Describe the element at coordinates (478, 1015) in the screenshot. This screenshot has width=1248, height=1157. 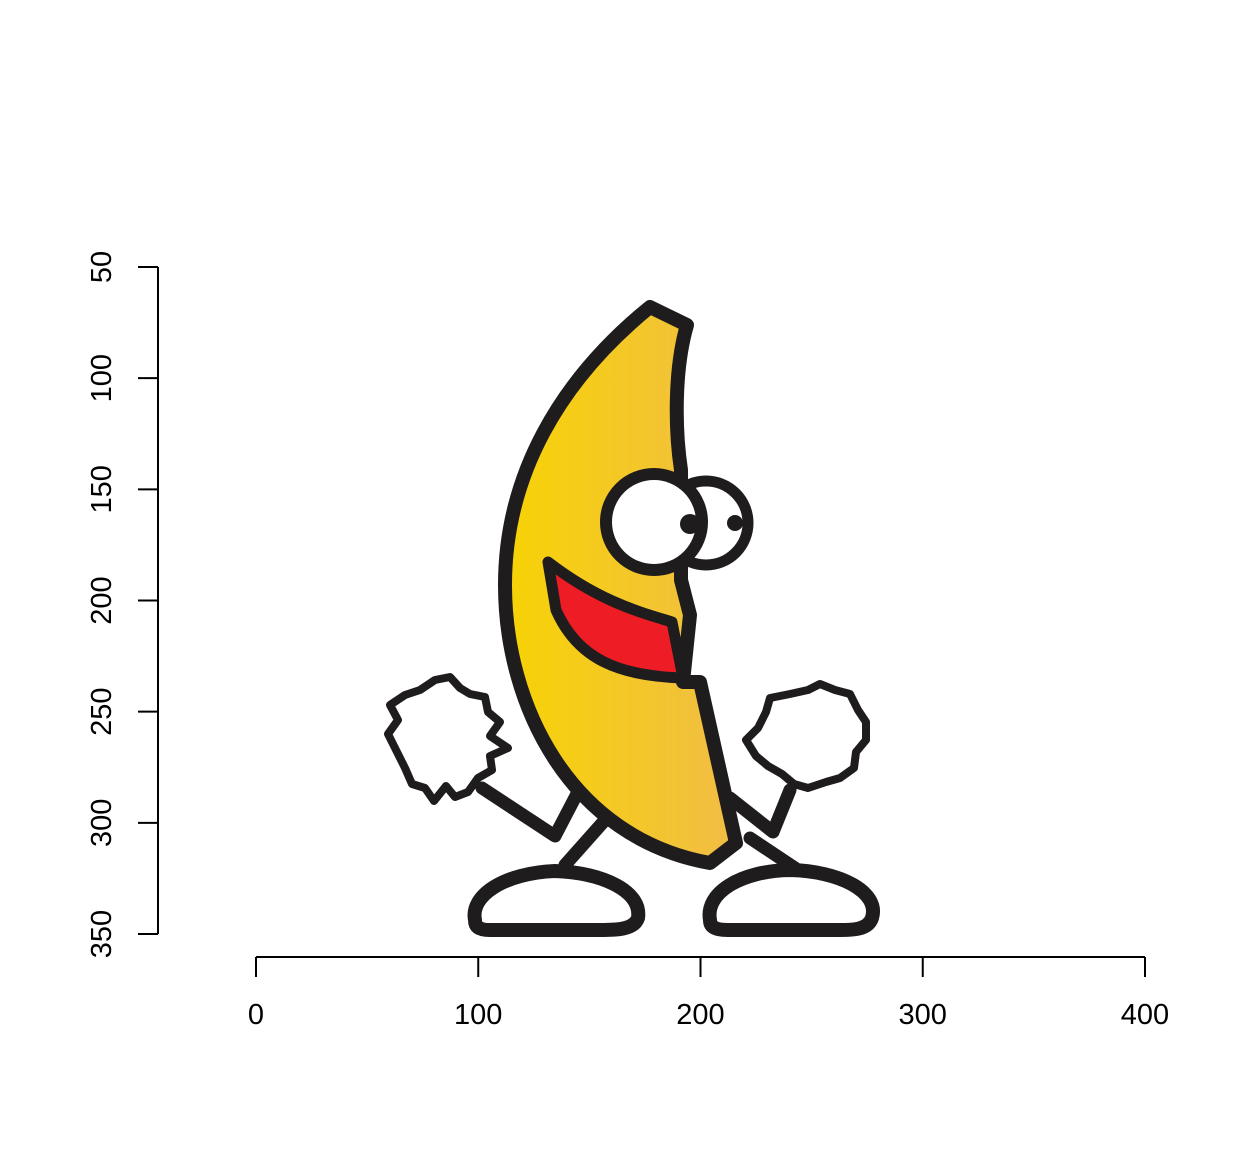
I see `x-tick-label: 100` at that location.